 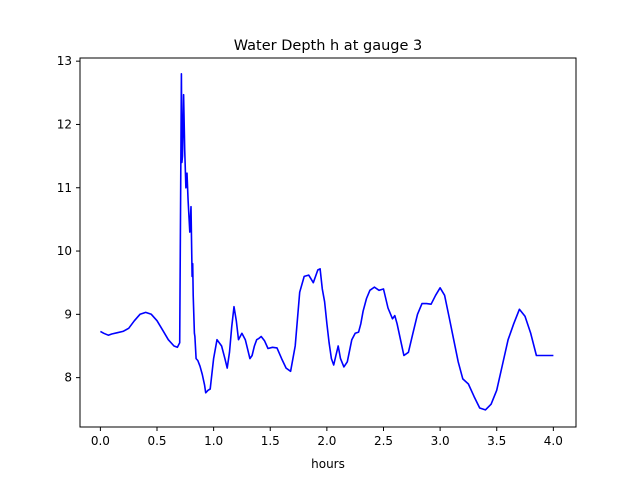 What do you see at coordinates (64, 124) in the screenshot?
I see `y-tick-label: 12` at bounding box center [64, 124].